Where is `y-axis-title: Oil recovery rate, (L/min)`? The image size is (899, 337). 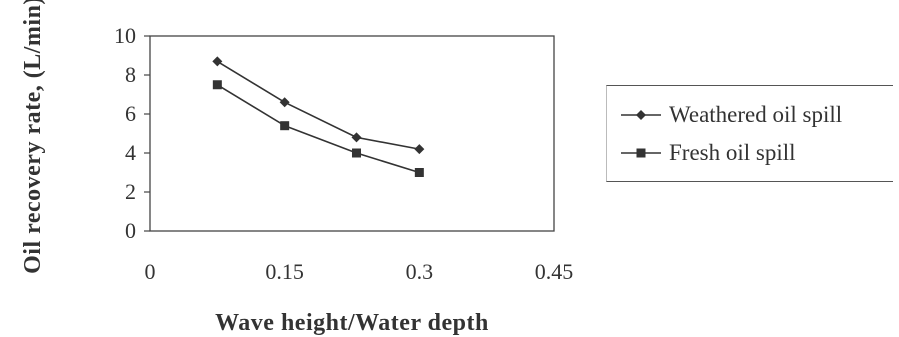
y-axis-title: Oil recovery rate, (L/min) is located at coordinates (33, 137).